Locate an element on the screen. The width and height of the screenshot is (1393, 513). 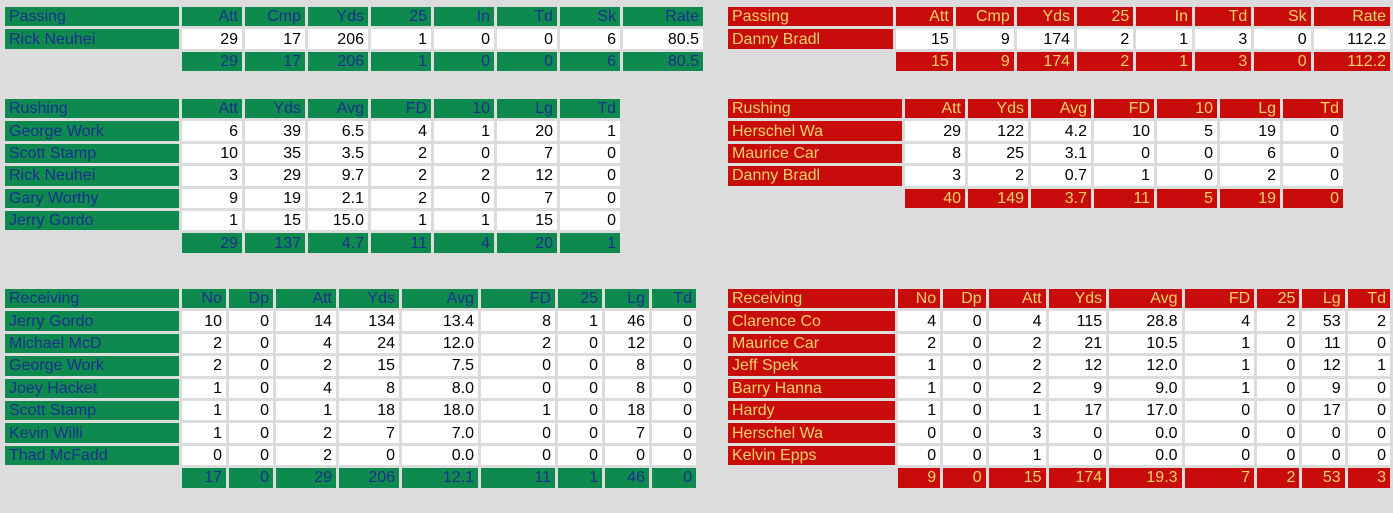
stat-cell: 80.5 is located at coordinates (663, 39).